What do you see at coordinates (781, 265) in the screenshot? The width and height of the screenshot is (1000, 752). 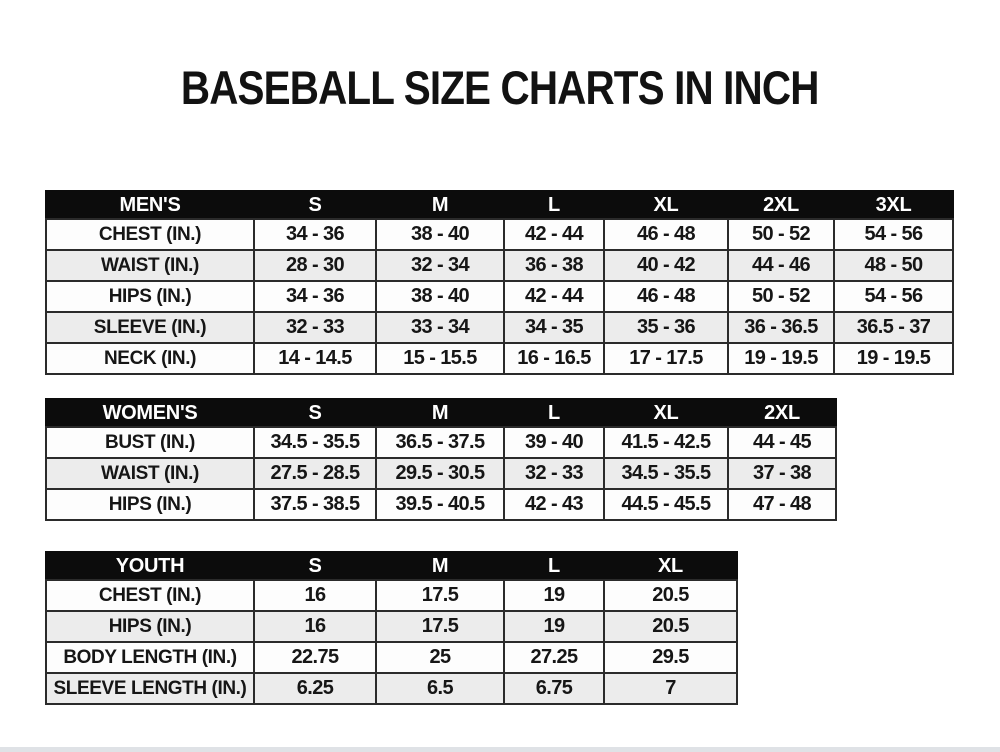 I see `size-value-cell: 44 - 46` at bounding box center [781, 265].